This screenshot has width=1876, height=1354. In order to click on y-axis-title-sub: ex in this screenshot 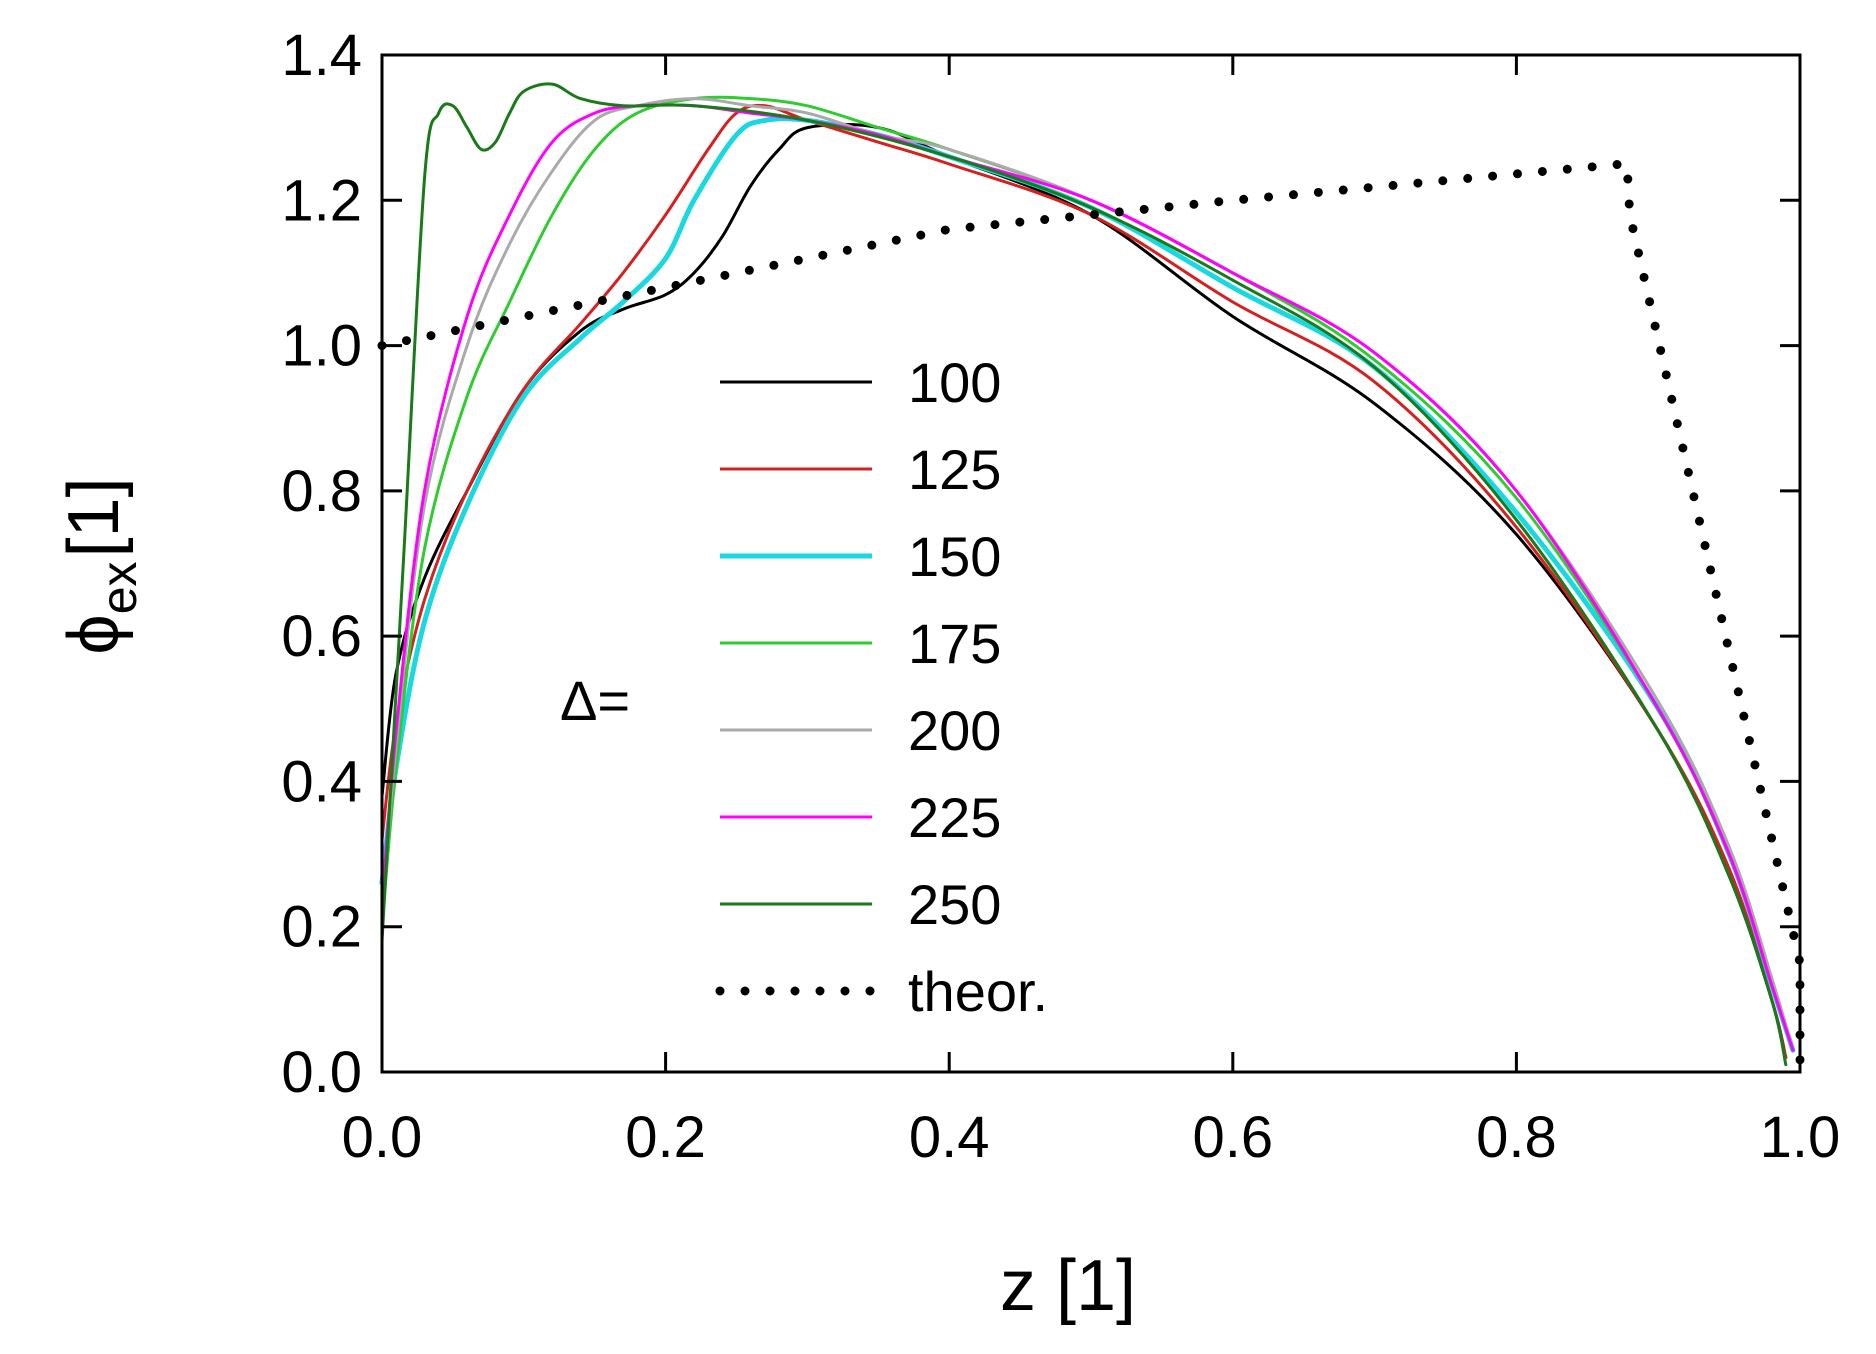, I will do `click(119, 587)`.